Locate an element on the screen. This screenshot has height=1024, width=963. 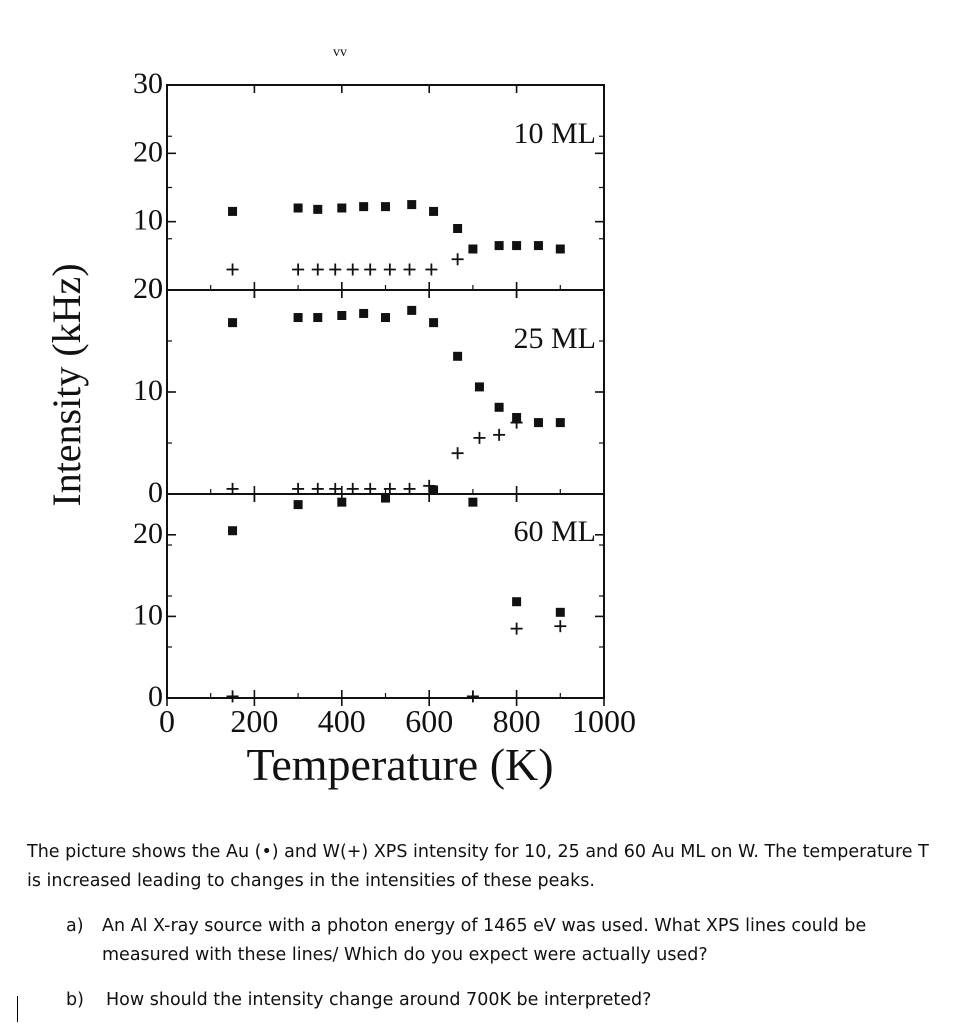
x-tick-label: 600 is located at coordinates (429, 721).